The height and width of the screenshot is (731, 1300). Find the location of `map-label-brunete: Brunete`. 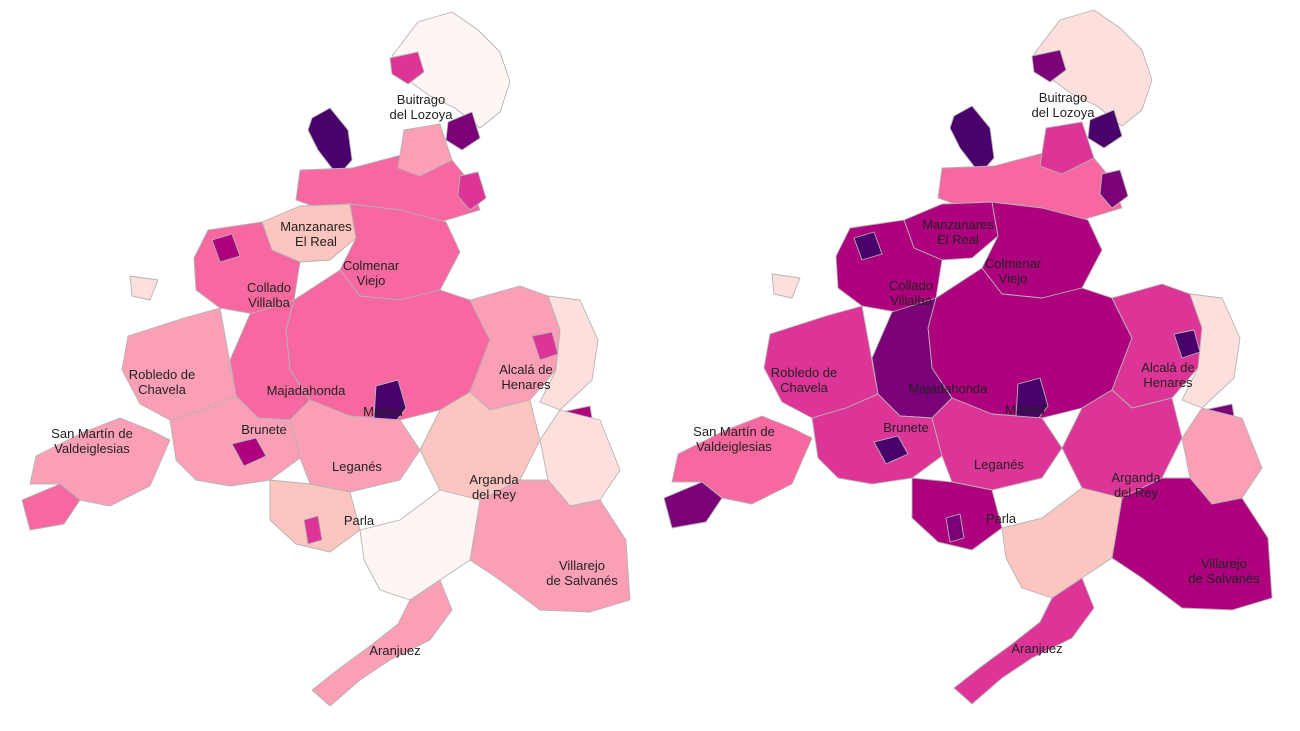

map-label-brunete: Brunete is located at coordinates (906, 427).